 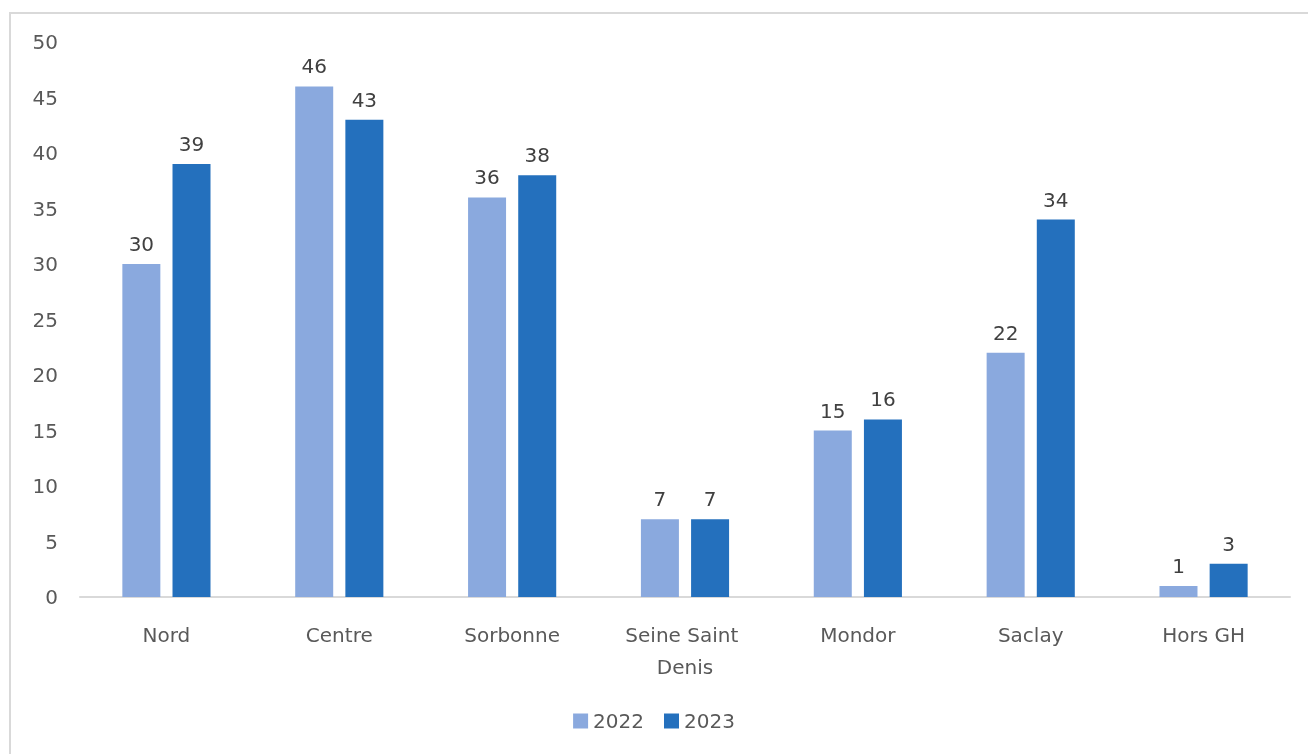 I want to click on data-label: 1, so click(x=1178, y=565).